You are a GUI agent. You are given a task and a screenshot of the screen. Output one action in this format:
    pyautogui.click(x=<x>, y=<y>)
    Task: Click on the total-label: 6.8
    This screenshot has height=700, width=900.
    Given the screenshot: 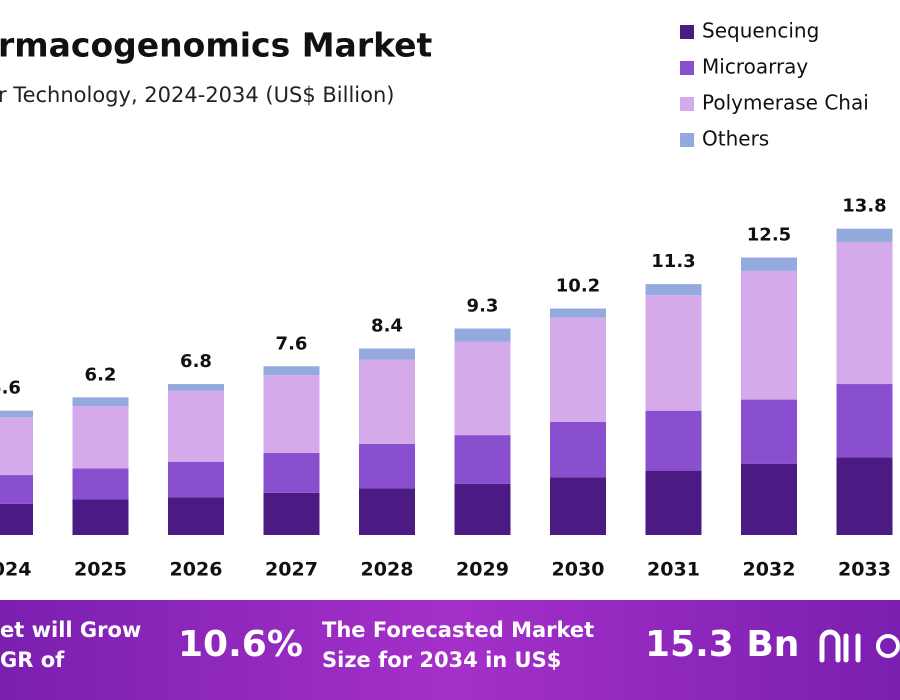 What is the action you would take?
    pyautogui.click(x=196, y=361)
    